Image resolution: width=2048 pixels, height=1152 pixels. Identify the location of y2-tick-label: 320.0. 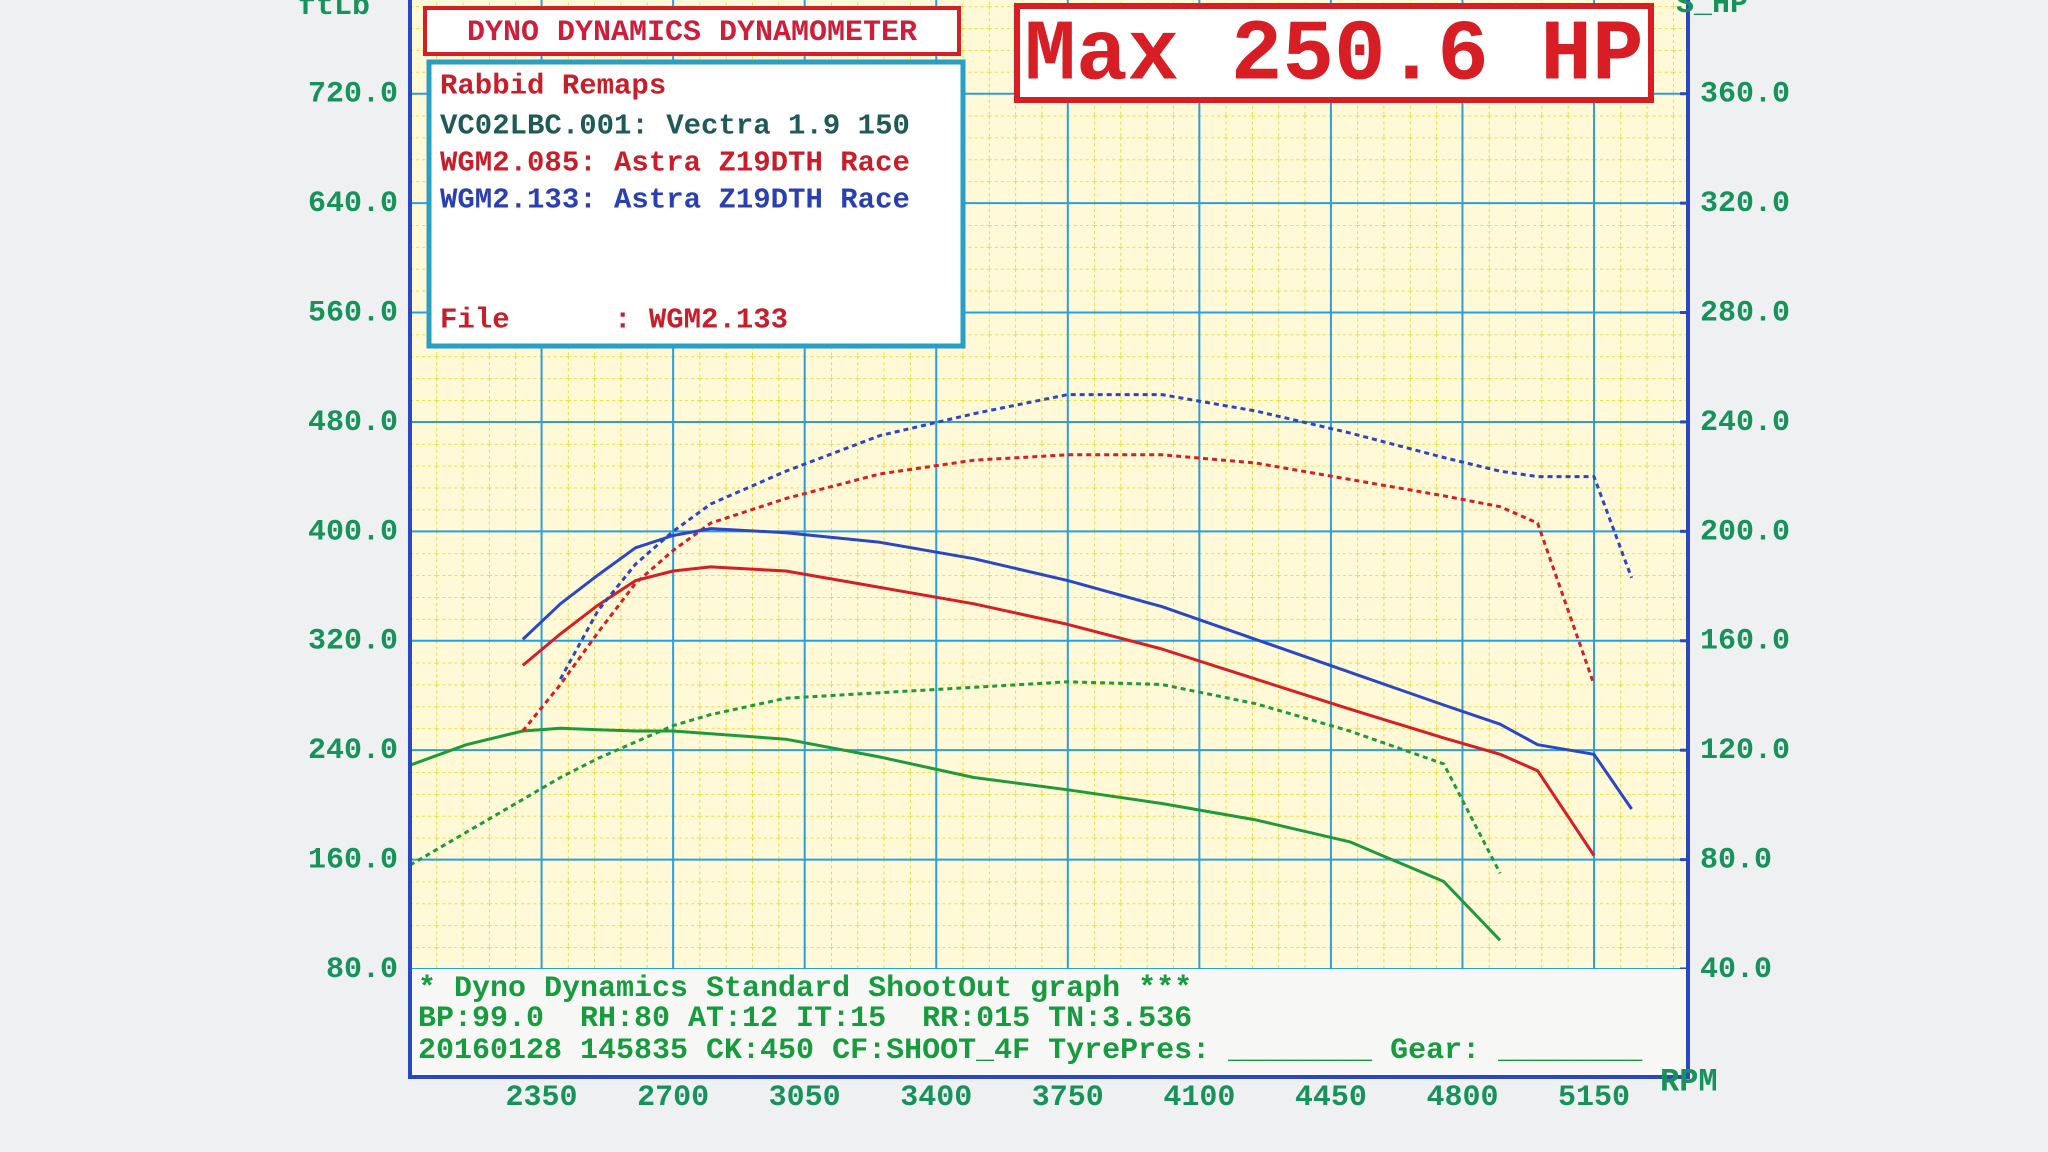
(1745, 204).